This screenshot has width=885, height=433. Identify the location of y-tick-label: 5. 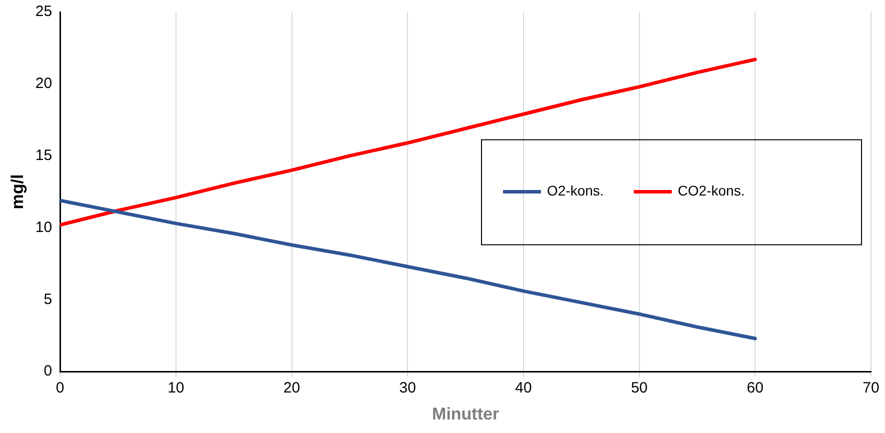
(48, 299).